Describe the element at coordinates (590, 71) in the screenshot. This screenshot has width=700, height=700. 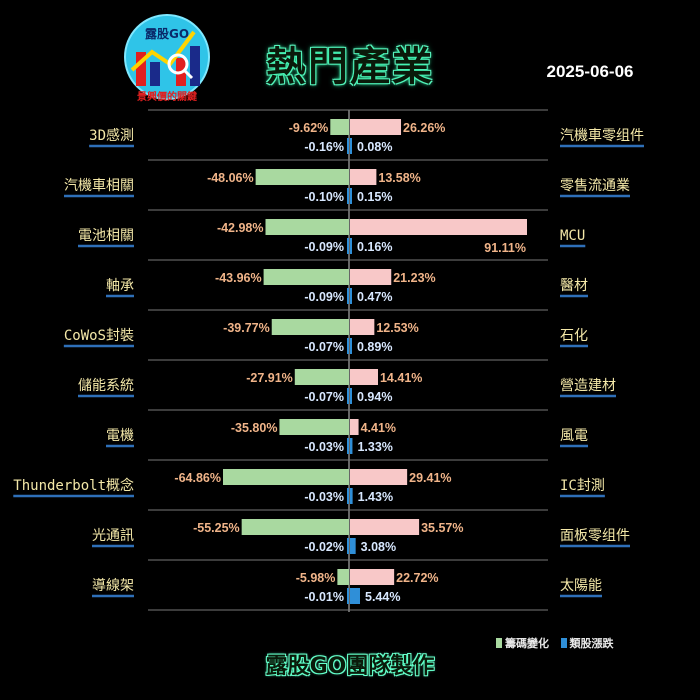
I see `report-date: 2025-06-06` at that location.